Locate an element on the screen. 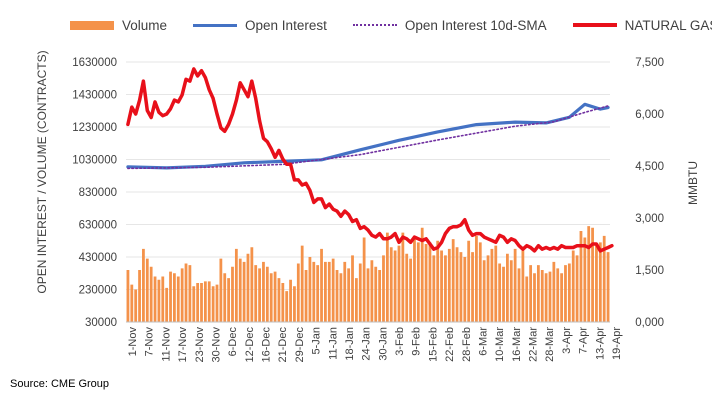 This screenshot has width=712, height=411. right-tick-label: 7,500 is located at coordinates (649, 63).